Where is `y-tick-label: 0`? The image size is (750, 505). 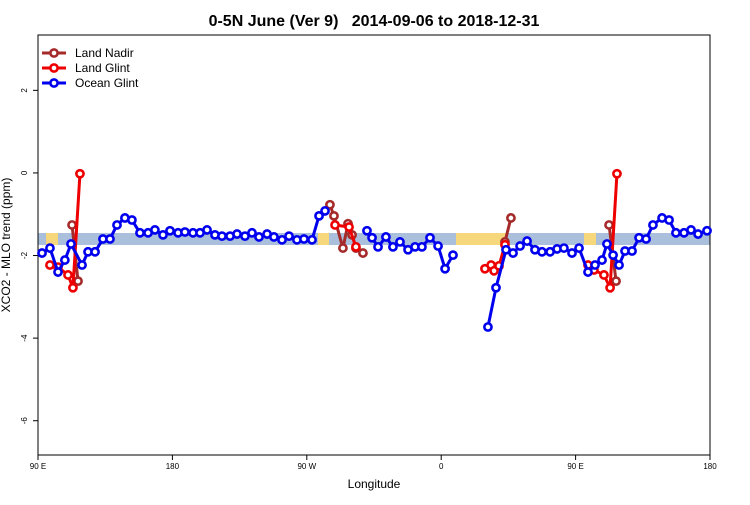
y-tick-label: 0 is located at coordinates (24, 172).